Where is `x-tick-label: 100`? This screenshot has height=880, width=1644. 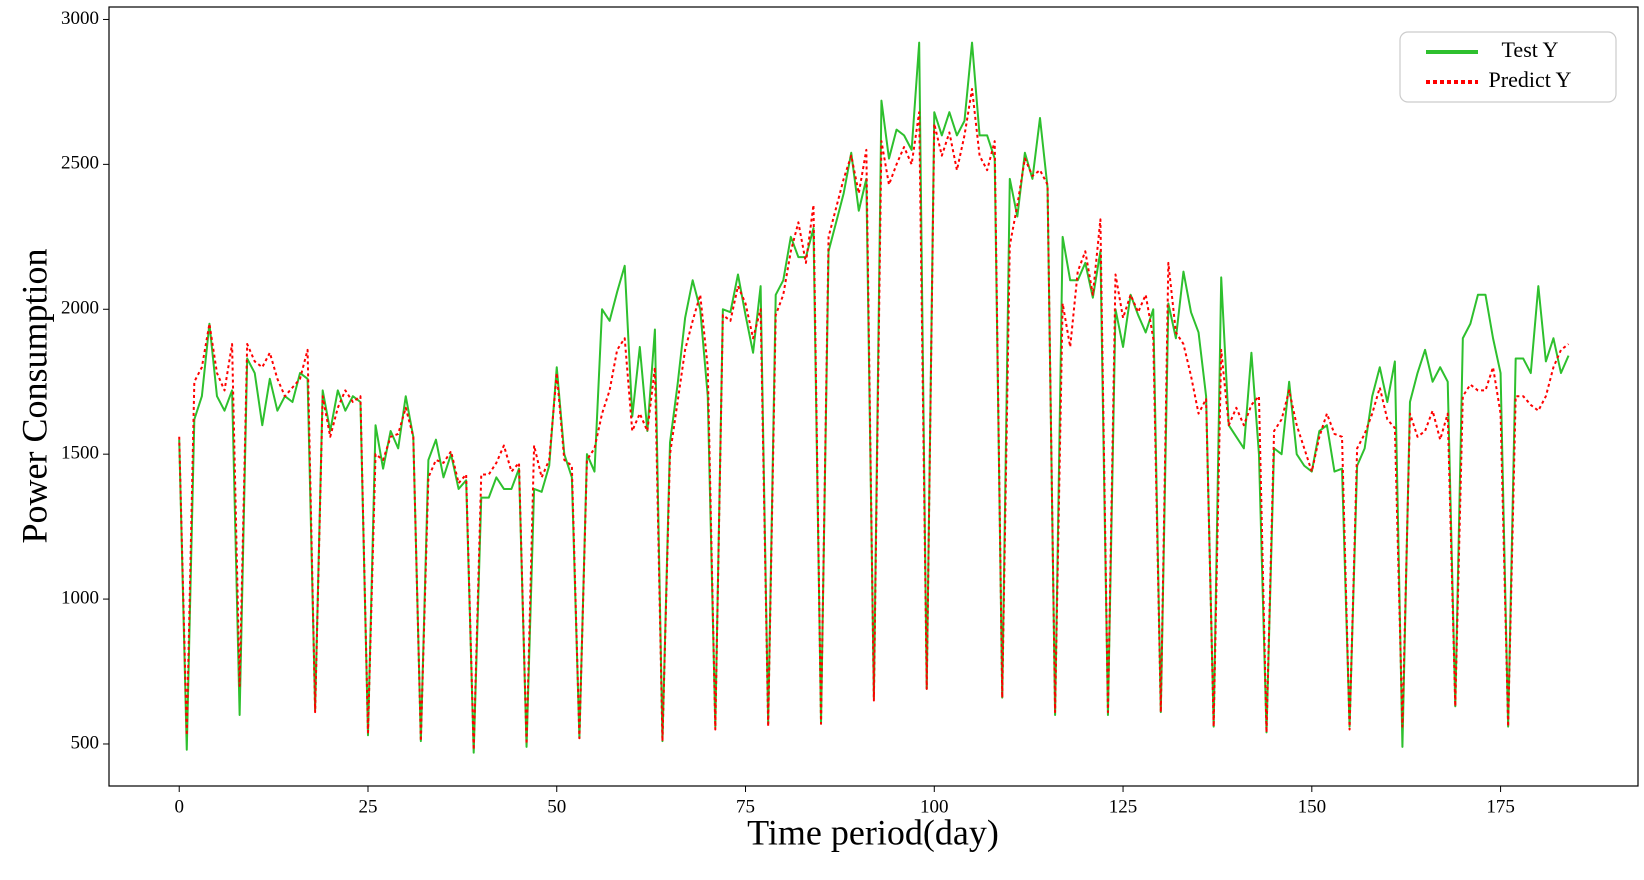
x-tick-label: 100 is located at coordinates (934, 806).